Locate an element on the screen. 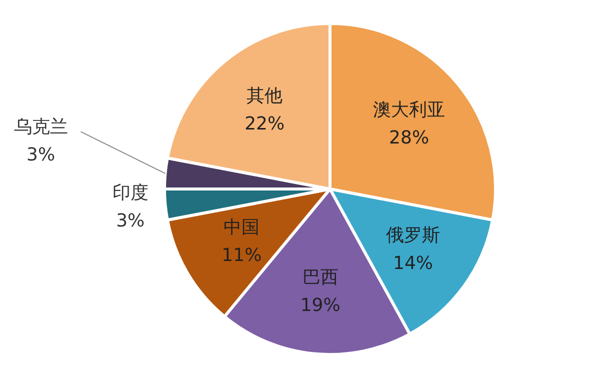 The width and height of the screenshot is (600, 378). slice-label: 其他 is located at coordinates (264, 96).